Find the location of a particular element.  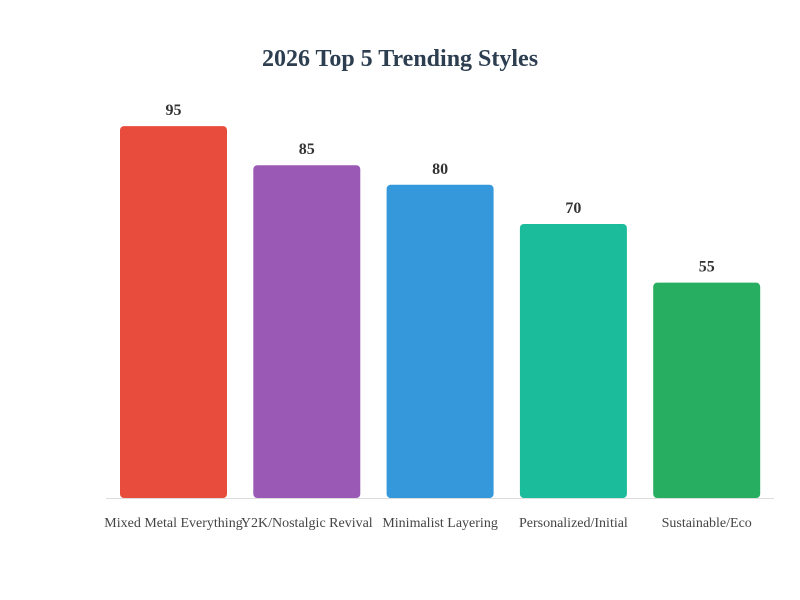

bar-value-label: 55 is located at coordinates (707, 267).